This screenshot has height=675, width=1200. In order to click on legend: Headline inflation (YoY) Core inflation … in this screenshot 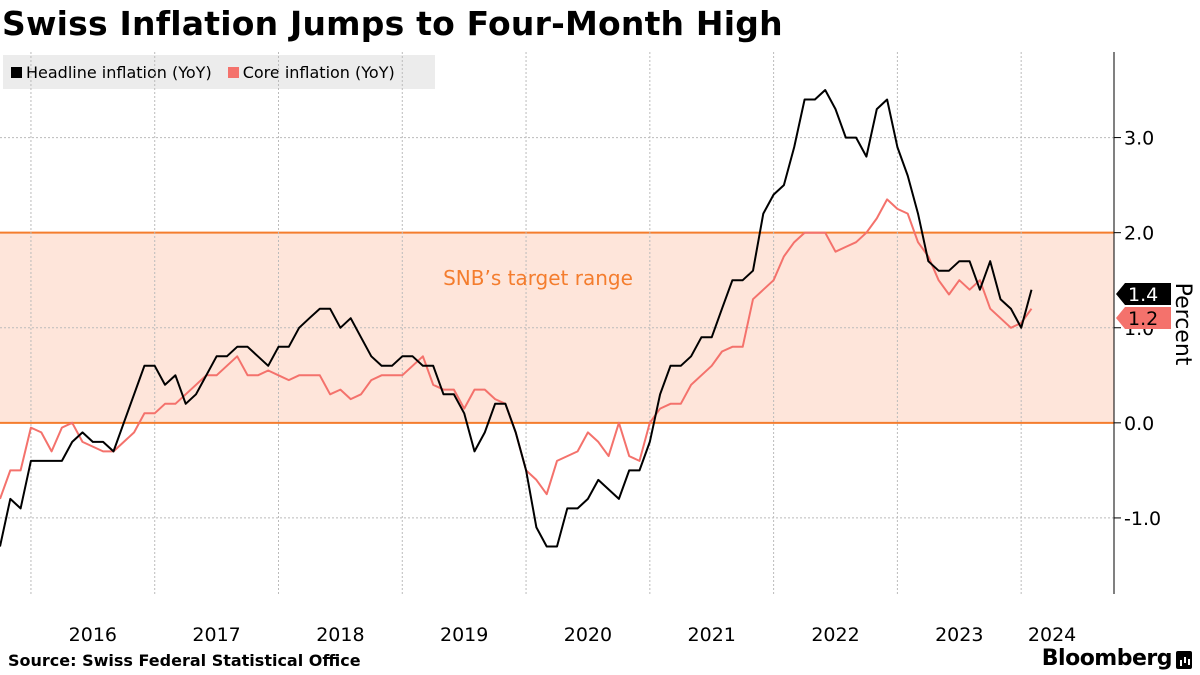, I will do `click(219, 72)`.